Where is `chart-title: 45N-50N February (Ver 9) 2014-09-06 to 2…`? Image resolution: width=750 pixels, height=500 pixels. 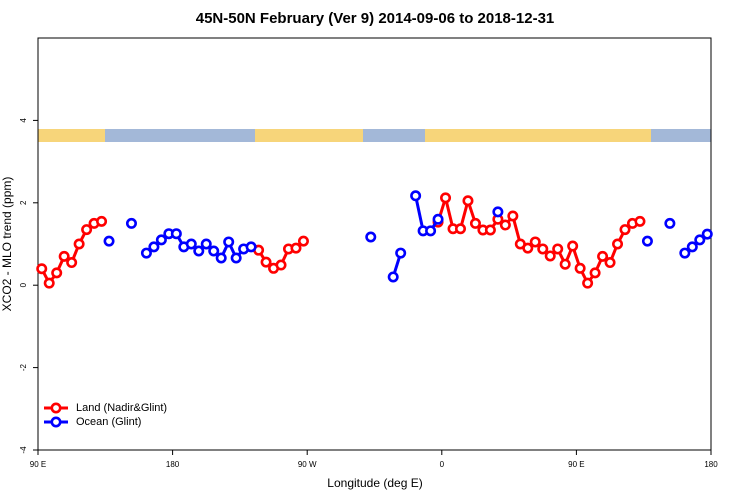 chart-title: 45N-50N February (Ver 9) 2014-09-06 to 2… is located at coordinates (375, 18).